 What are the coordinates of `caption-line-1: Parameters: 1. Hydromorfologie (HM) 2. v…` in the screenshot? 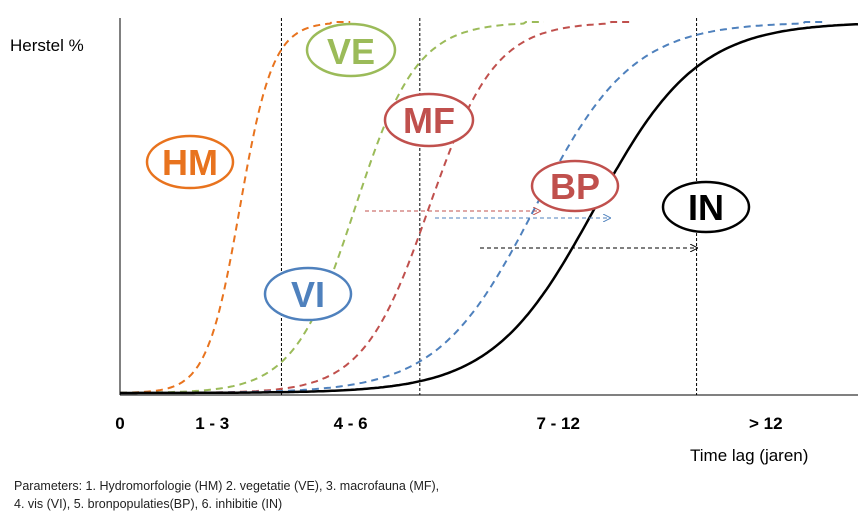 It's located at (227, 486).